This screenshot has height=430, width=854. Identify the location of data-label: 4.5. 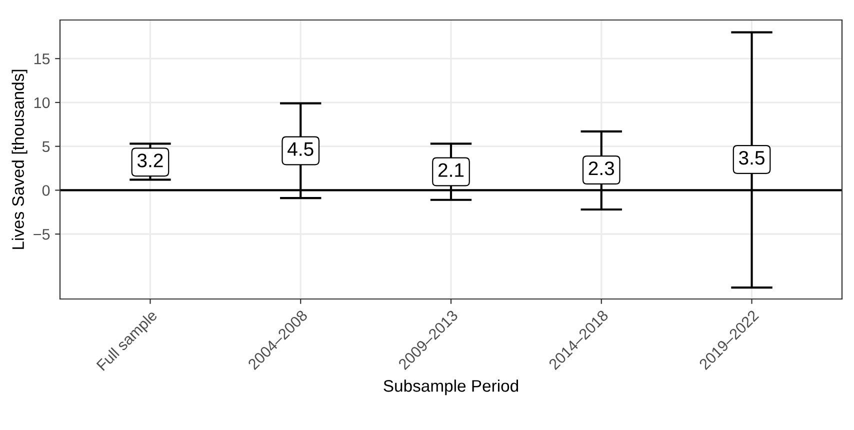
(301, 149).